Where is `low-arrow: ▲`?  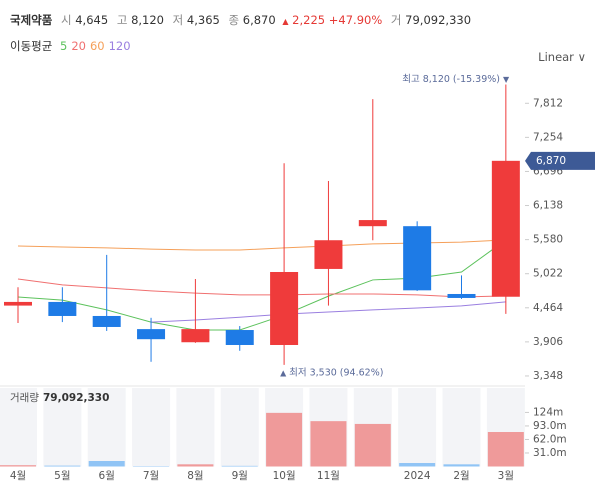 low-arrow: ▲ is located at coordinates (283, 372).